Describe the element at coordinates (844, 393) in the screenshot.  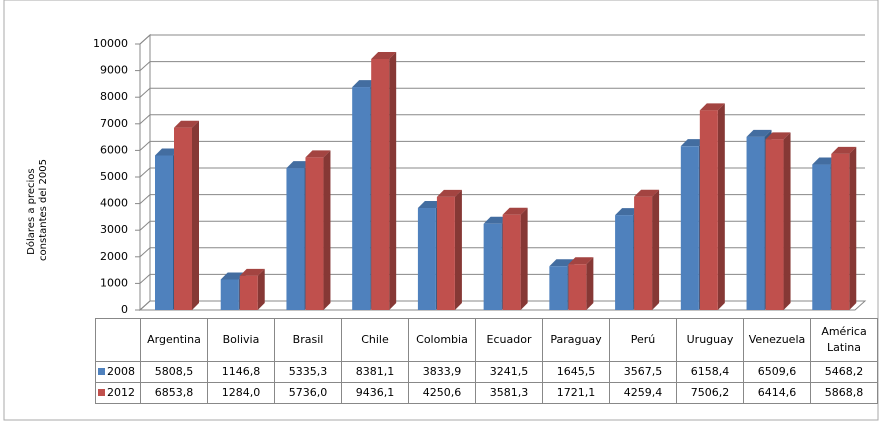
I see `value-label: 5868,8` at that location.